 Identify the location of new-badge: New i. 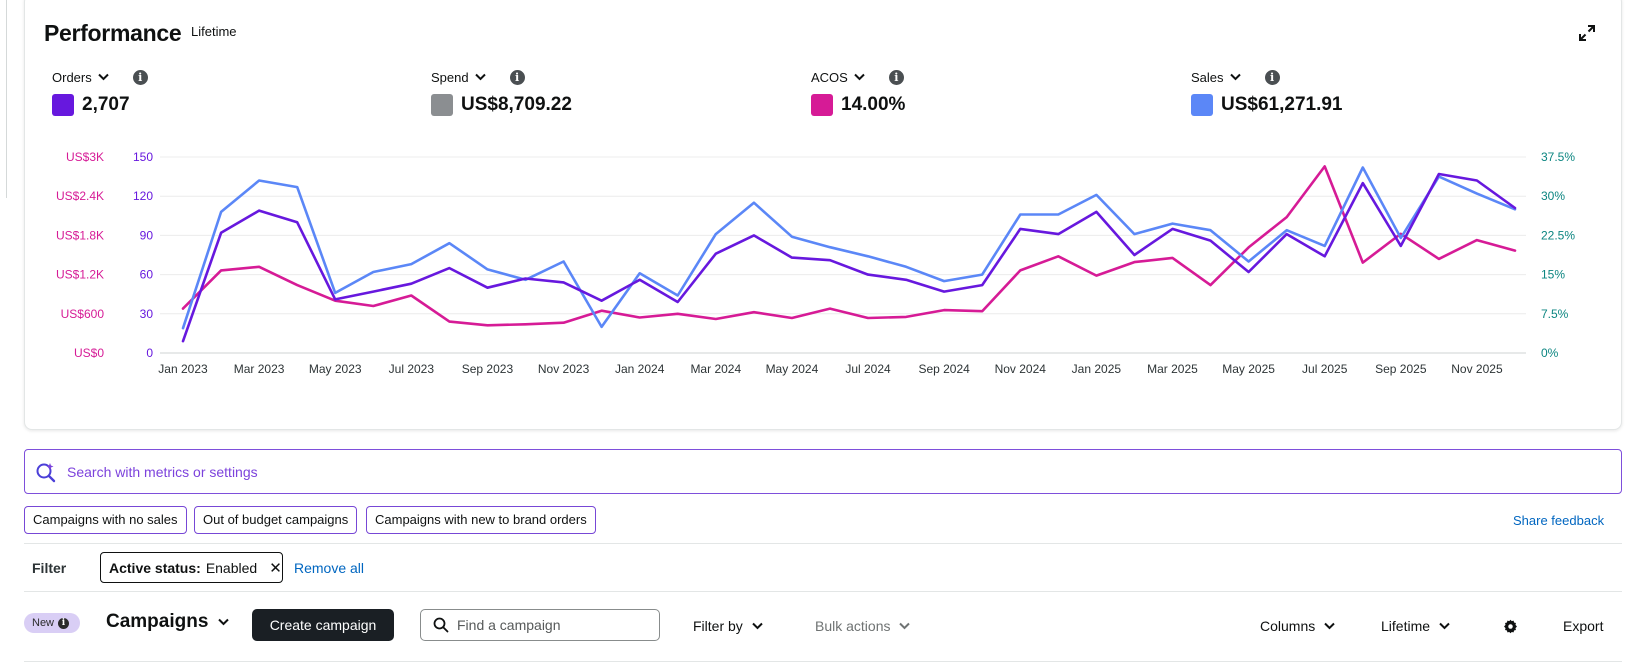
(52, 623).